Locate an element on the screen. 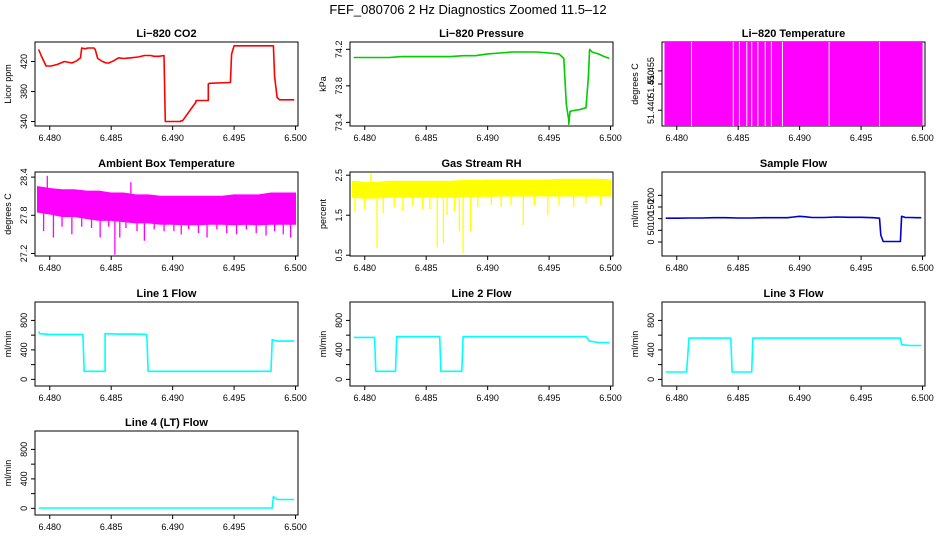 Image resolution: width=936 pixels, height=540 pixels. chart-title: Ambient Box Temperature is located at coordinates (166, 164).